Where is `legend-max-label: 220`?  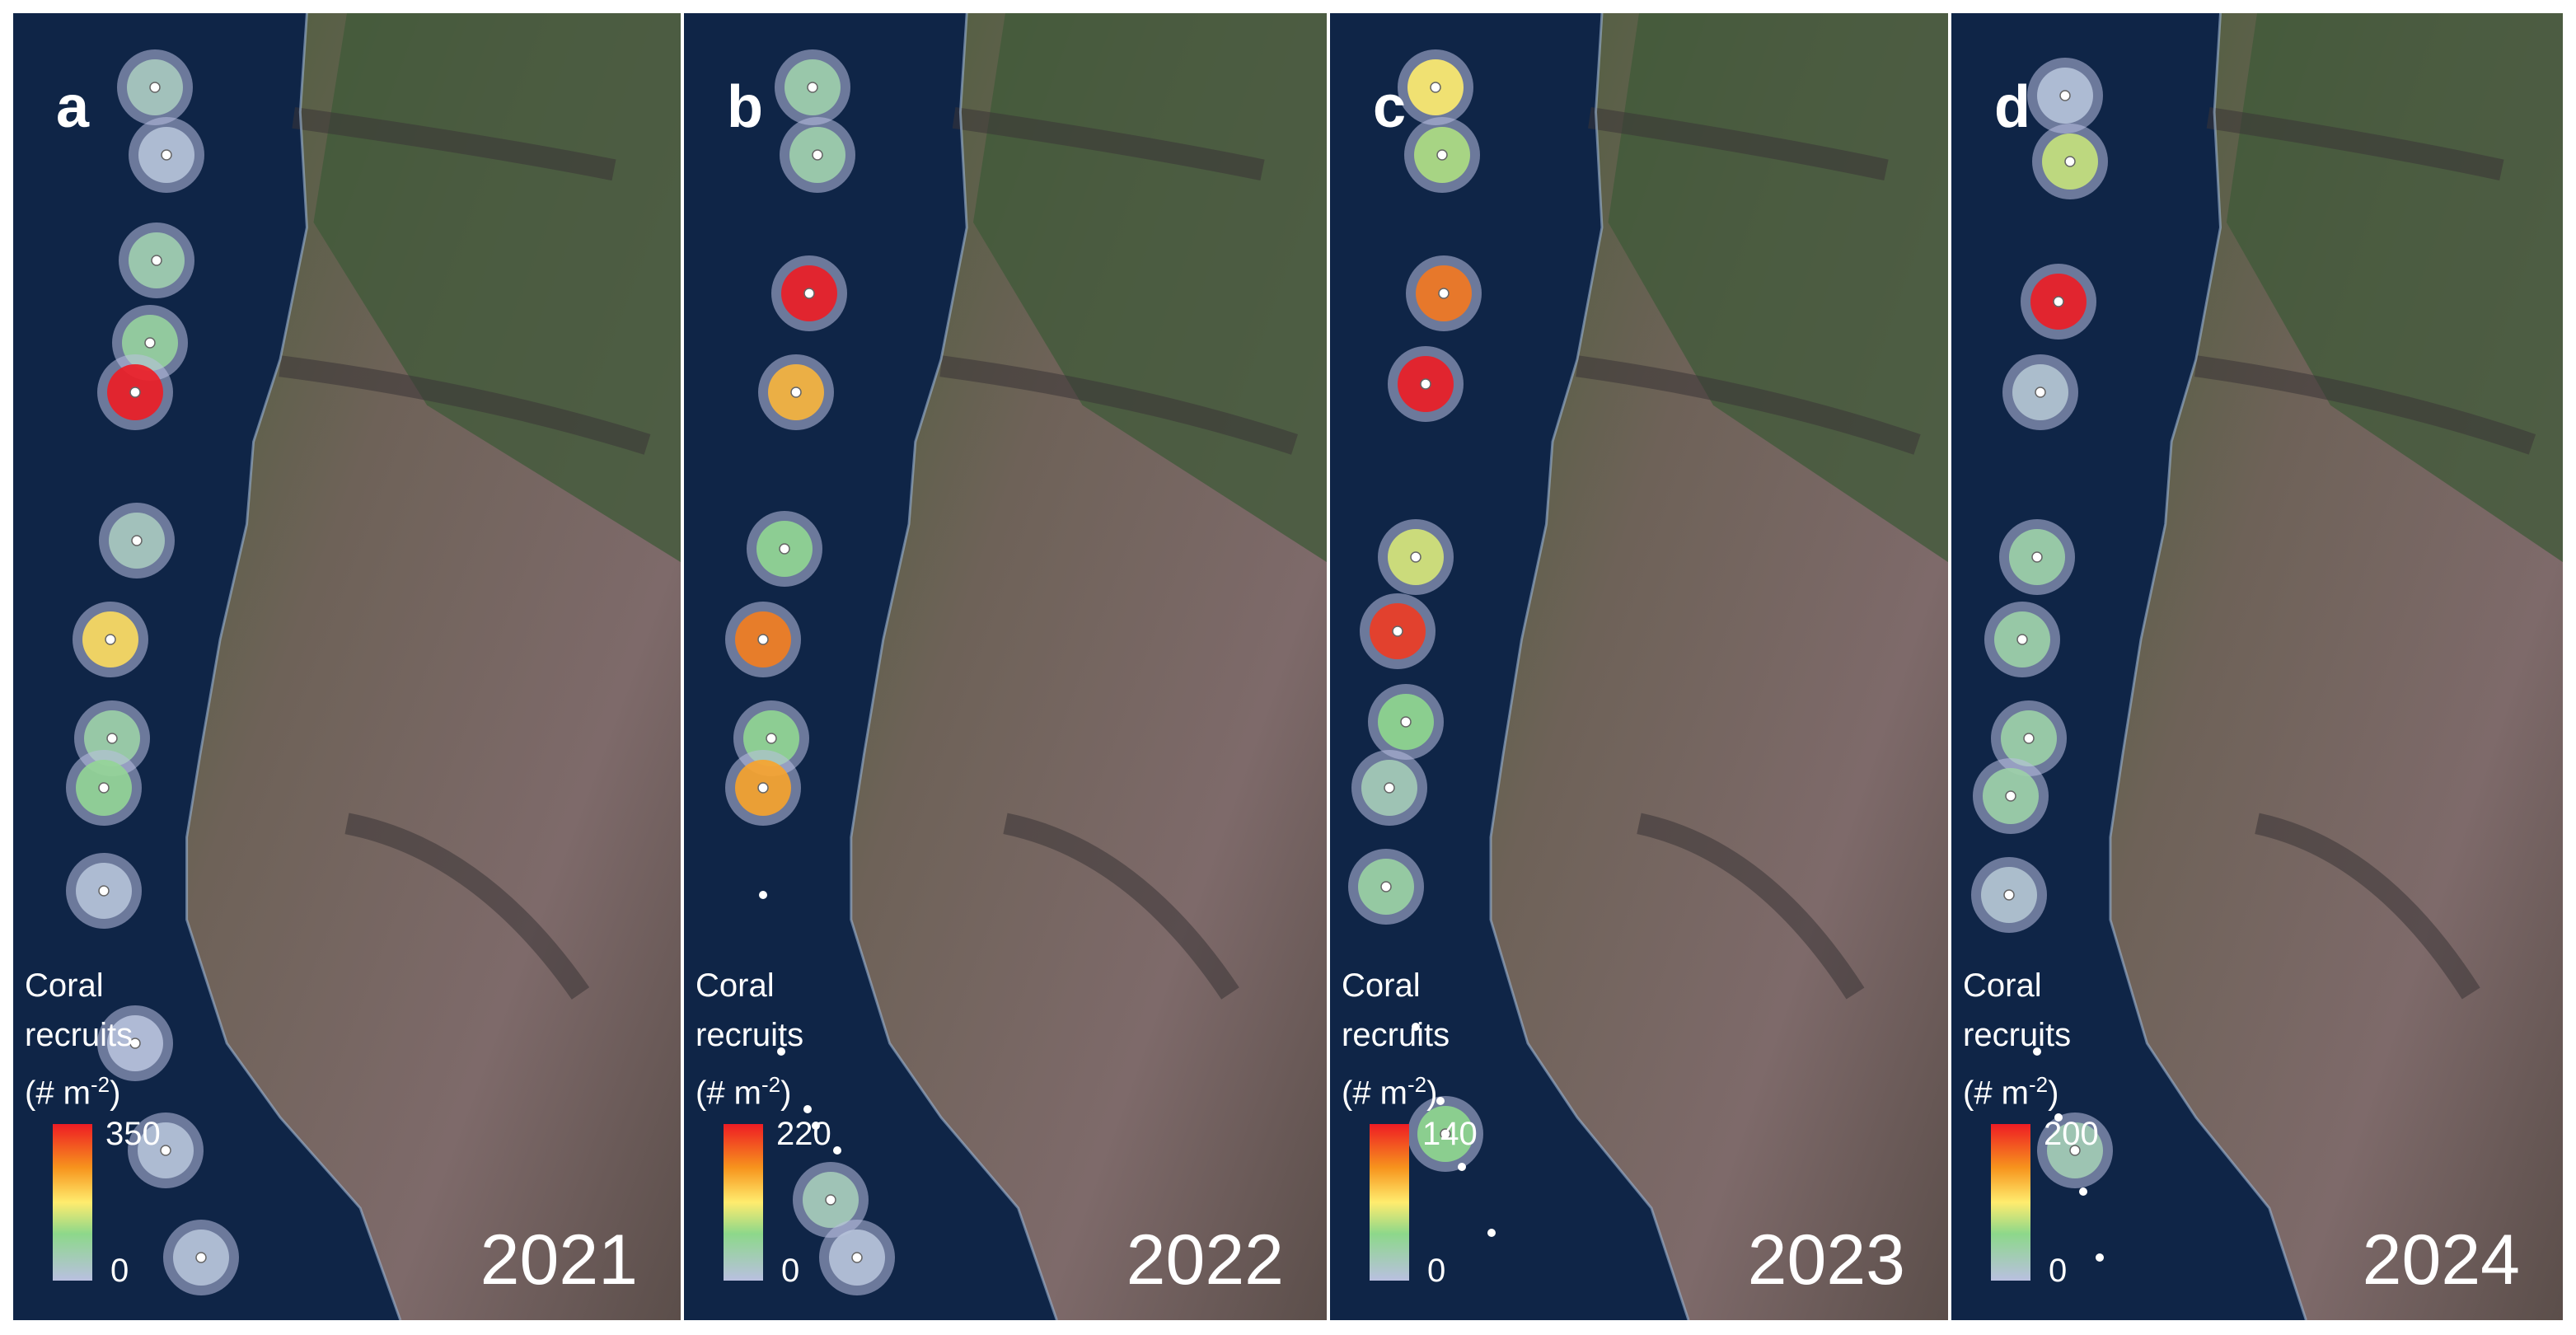 legend-max-label: 220 is located at coordinates (803, 1134).